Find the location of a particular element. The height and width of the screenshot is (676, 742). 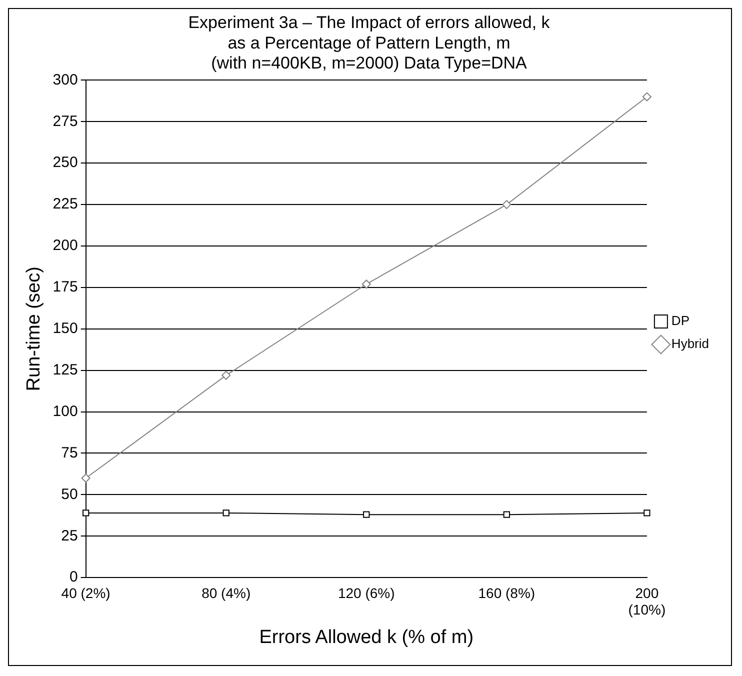

y-tick-label: 100 is located at coordinates (65, 411).